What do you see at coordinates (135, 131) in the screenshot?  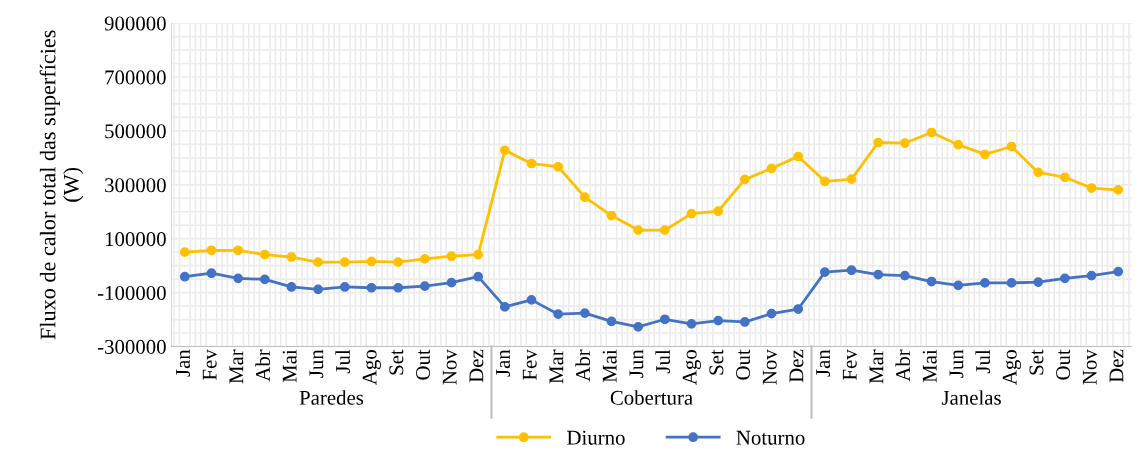 I see `y-tick-label: 500000` at bounding box center [135, 131].